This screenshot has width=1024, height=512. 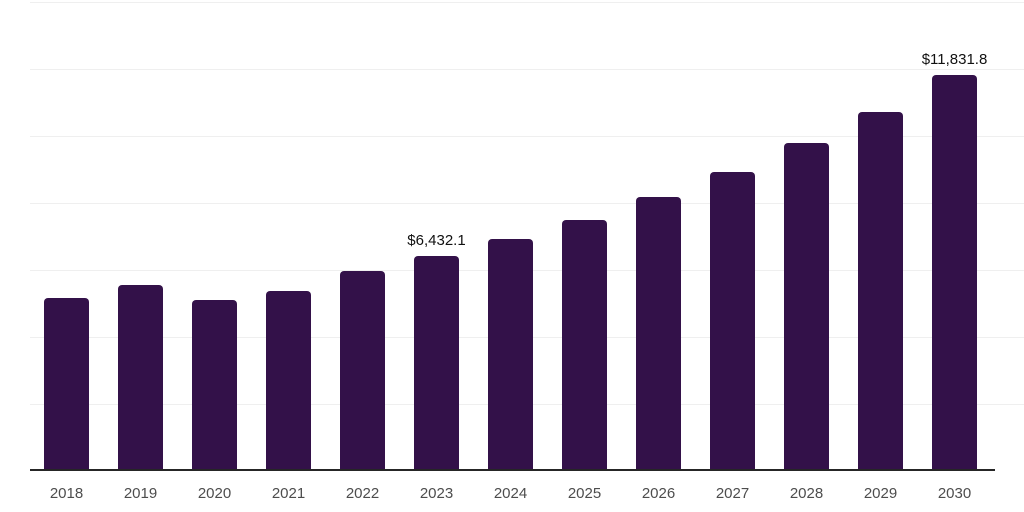 I want to click on bar-2026, so click(x=658, y=333).